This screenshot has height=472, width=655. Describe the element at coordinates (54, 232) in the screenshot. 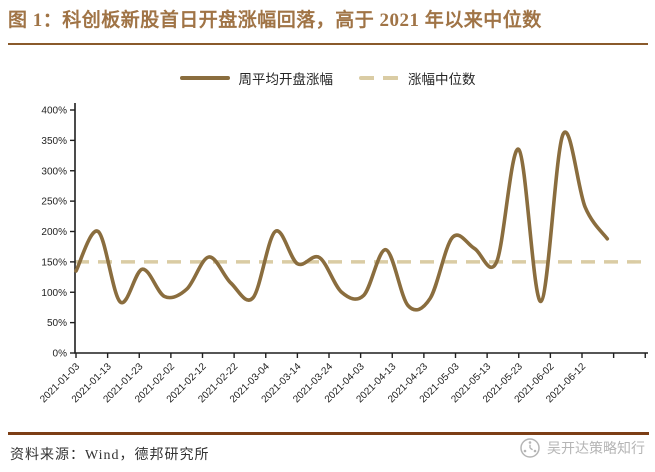

I see `y-tick-label: 200%` at that location.